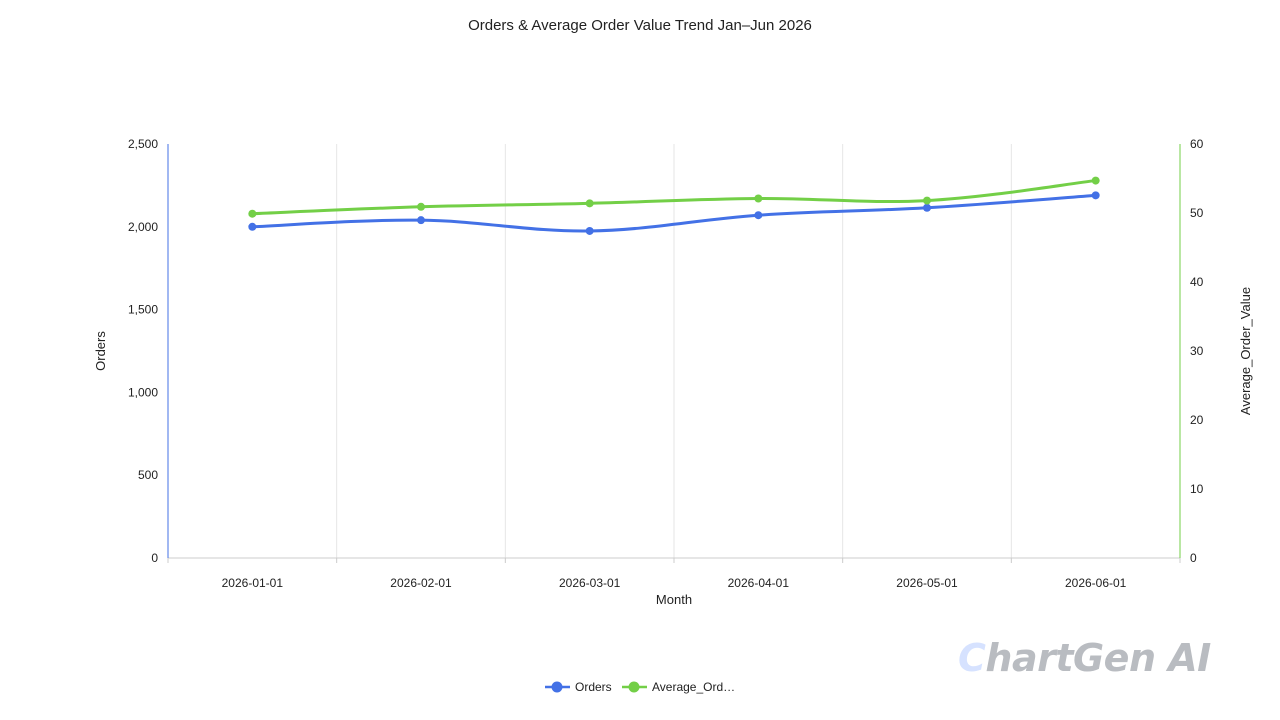 The height and width of the screenshot is (720, 1280). What do you see at coordinates (593, 687) in the screenshot?
I see `legend-label-orders: Orders` at bounding box center [593, 687].